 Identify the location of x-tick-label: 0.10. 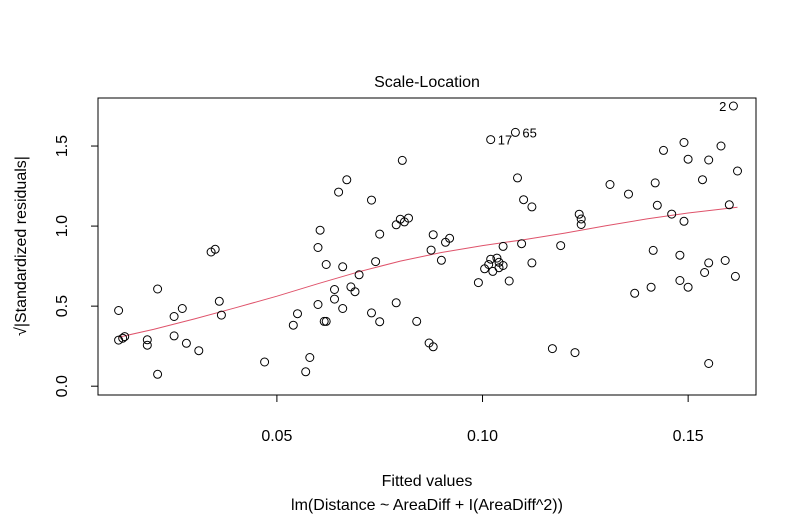
(482, 436).